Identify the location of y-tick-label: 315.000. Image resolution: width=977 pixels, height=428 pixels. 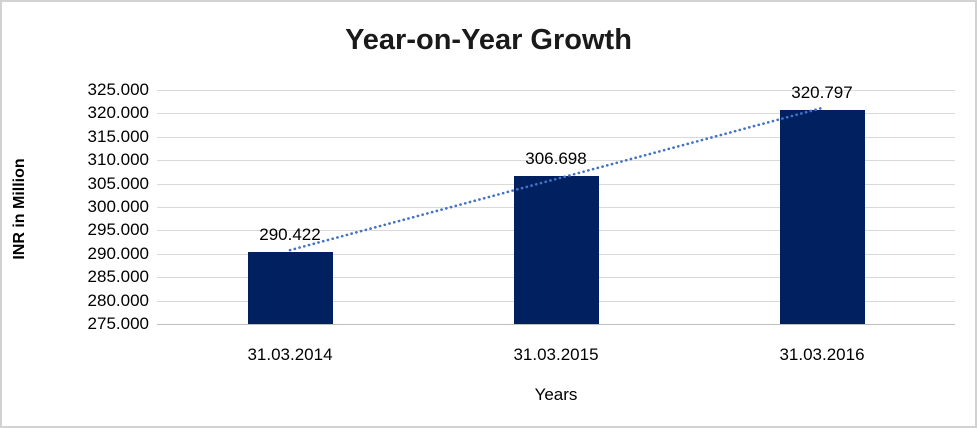
(118, 136).